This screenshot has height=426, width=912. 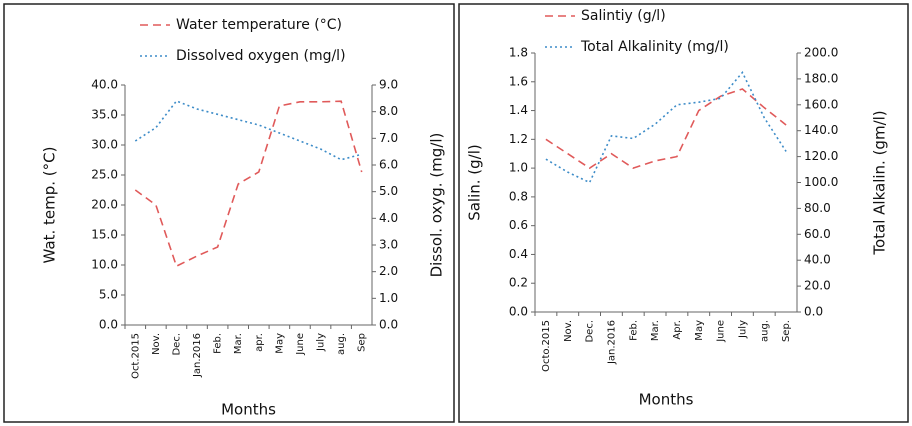 I want to click on y2-tick-label: 2.0, so click(x=388, y=271).